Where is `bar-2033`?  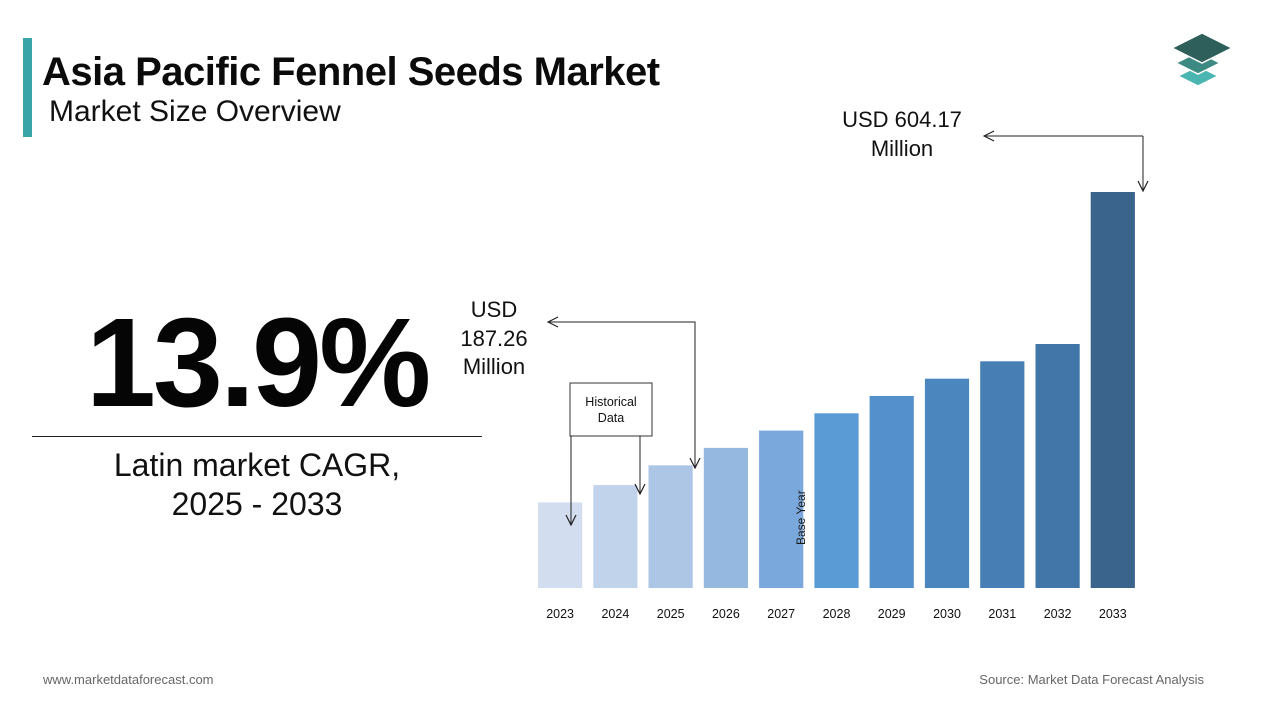
bar-2033 is located at coordinates (1112, 390).